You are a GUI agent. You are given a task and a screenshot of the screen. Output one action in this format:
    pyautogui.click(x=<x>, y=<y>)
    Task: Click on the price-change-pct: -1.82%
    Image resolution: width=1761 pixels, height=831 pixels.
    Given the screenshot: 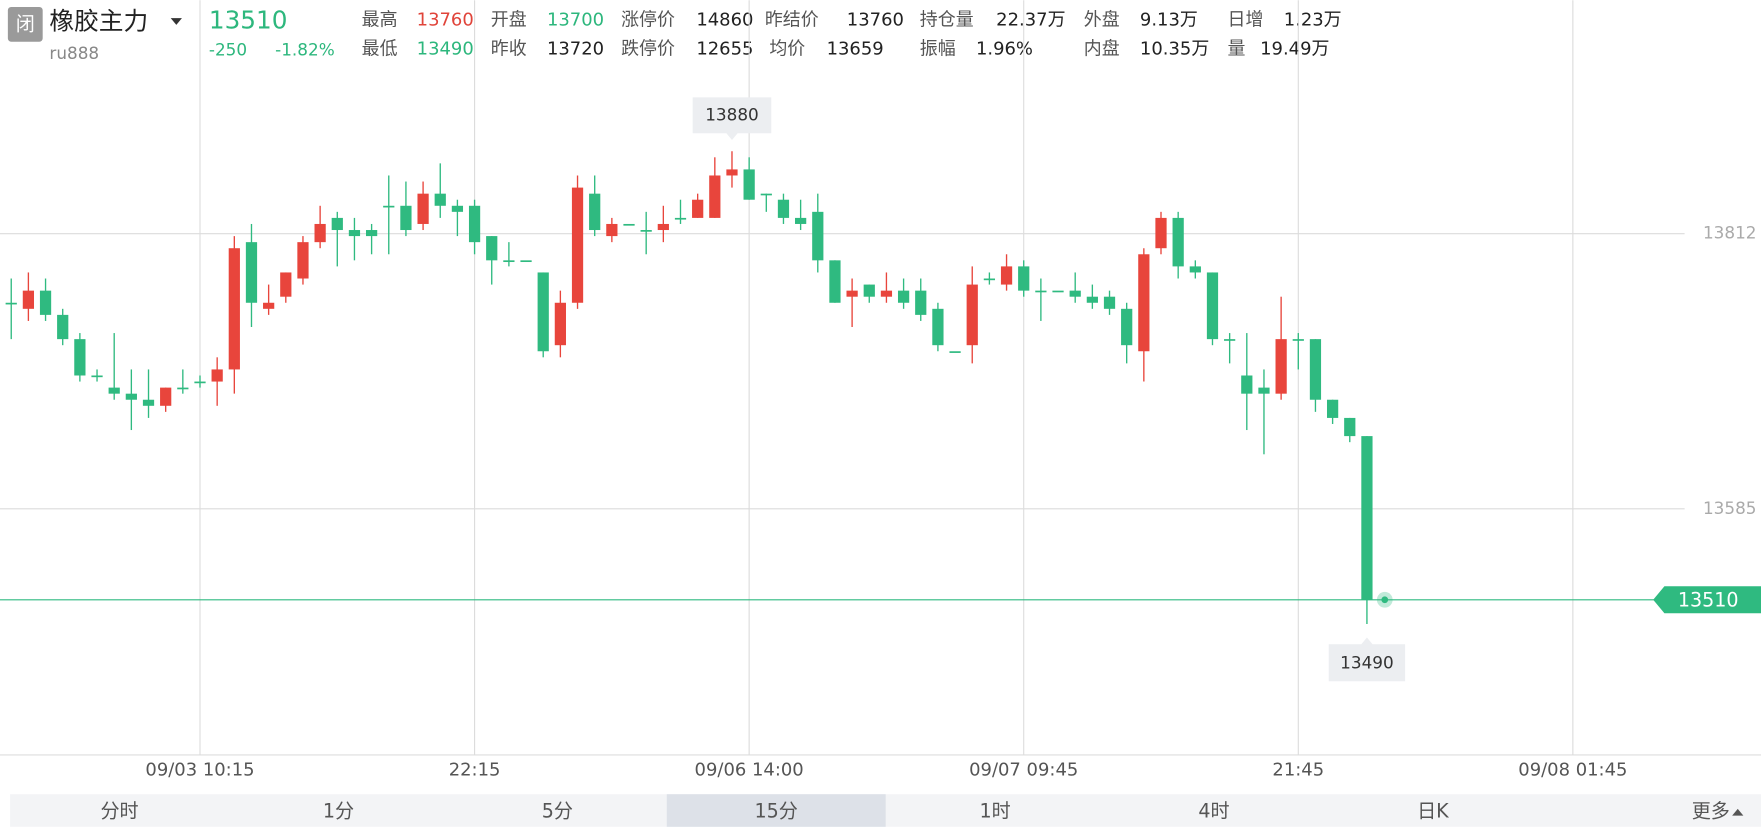 What is the action you would take?
    pyautogui.click(x=305, y=50)
    